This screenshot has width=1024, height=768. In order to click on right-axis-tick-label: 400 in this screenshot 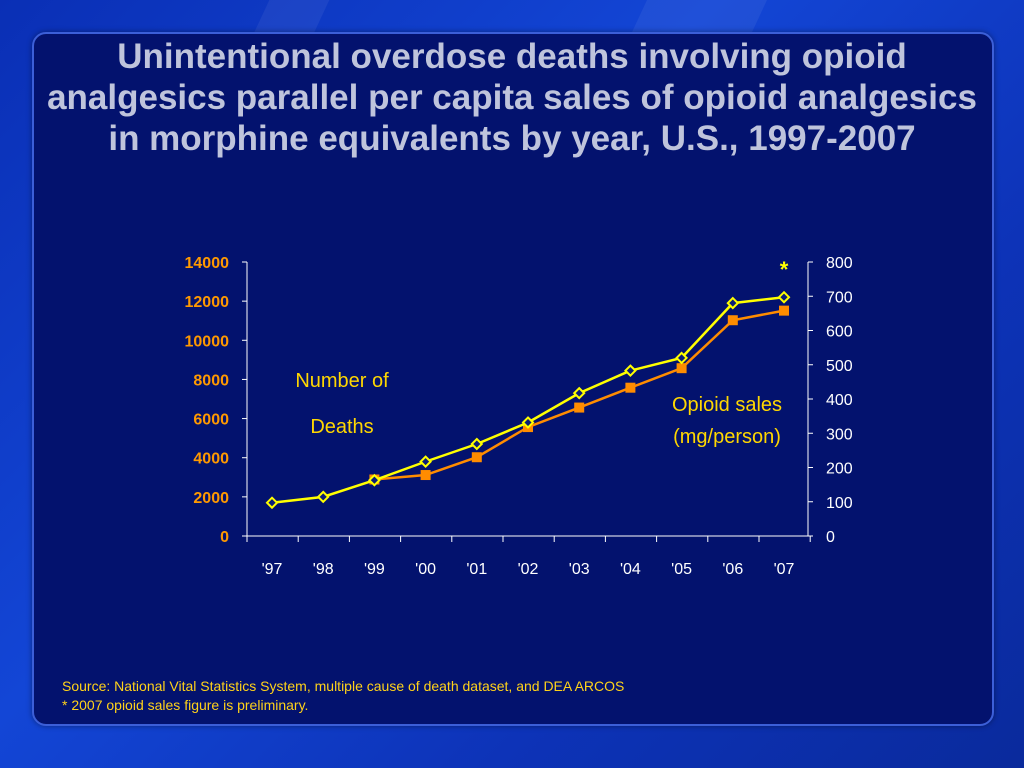, I will do `click(839, 400)`.